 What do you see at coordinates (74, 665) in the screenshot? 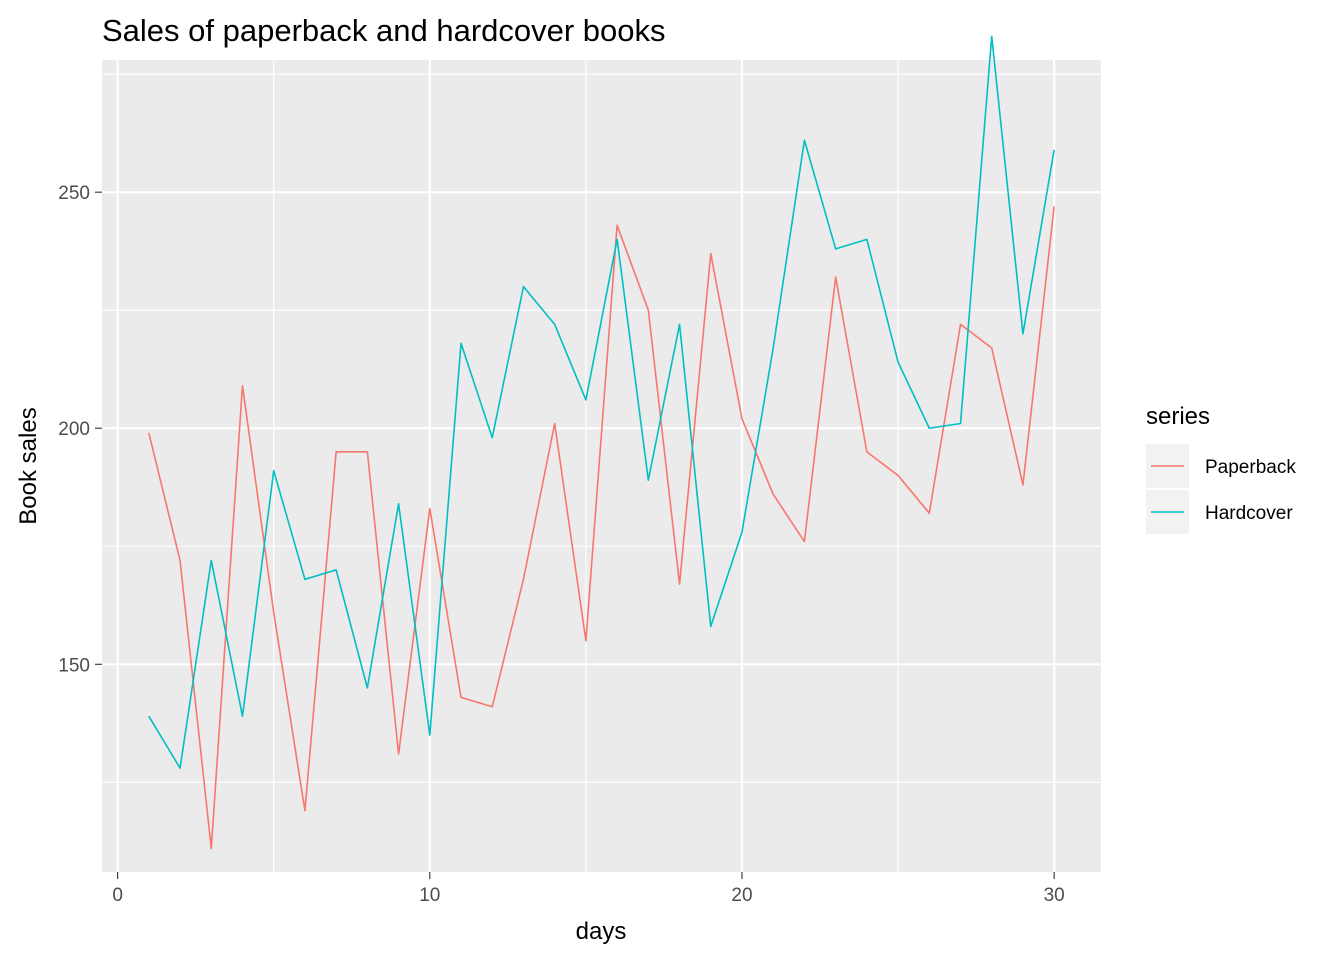
I see `y-tick-label: 150` at bounding box center [74, 665].